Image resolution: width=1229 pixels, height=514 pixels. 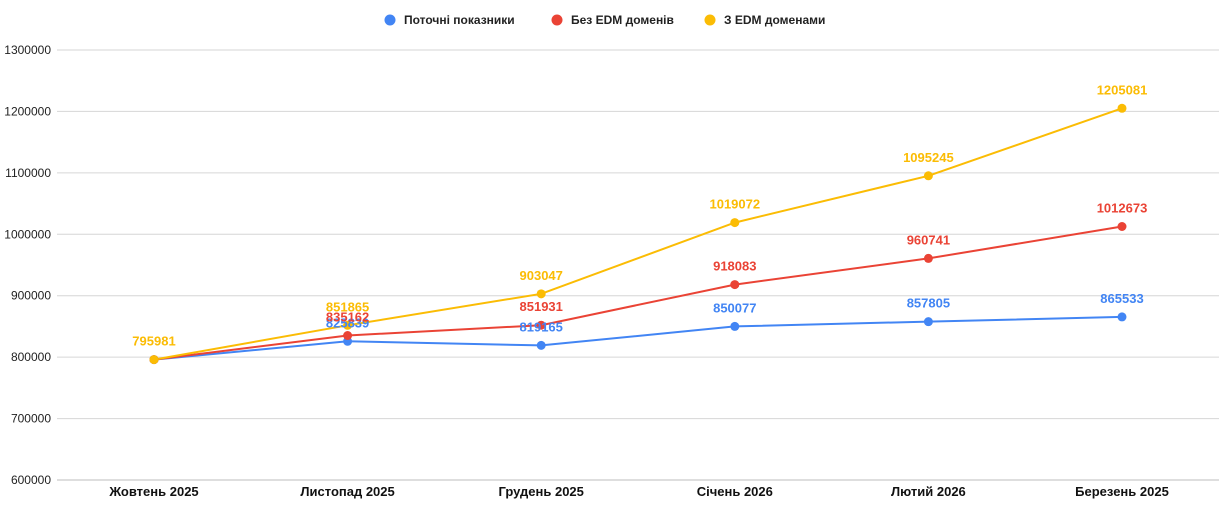 I want to click on data-label: 1095245, so click(x=928, y=157).